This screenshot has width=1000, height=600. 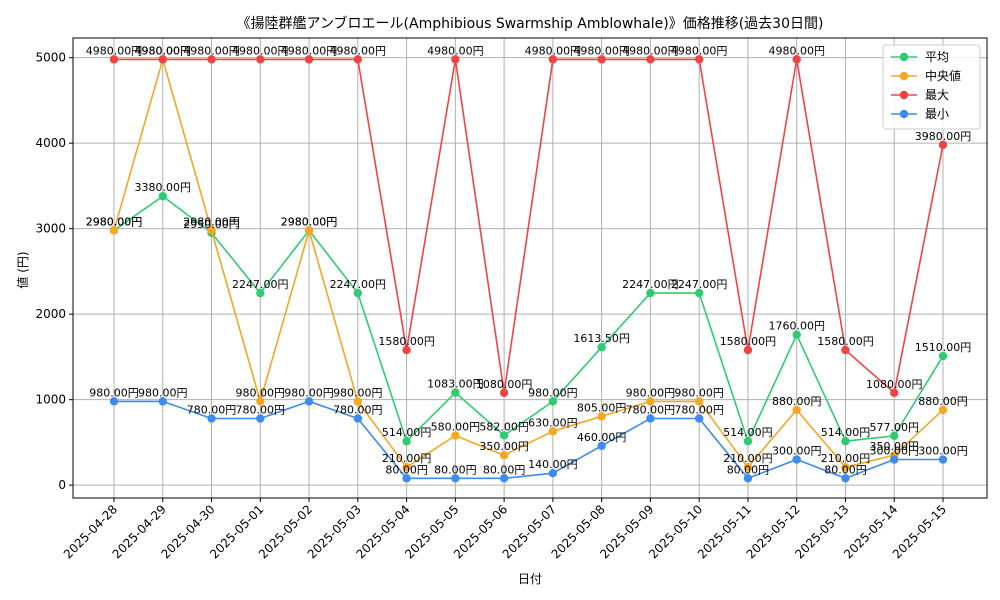 I want to click on data-label-min: 780.00円, so click(x=261, y=409).